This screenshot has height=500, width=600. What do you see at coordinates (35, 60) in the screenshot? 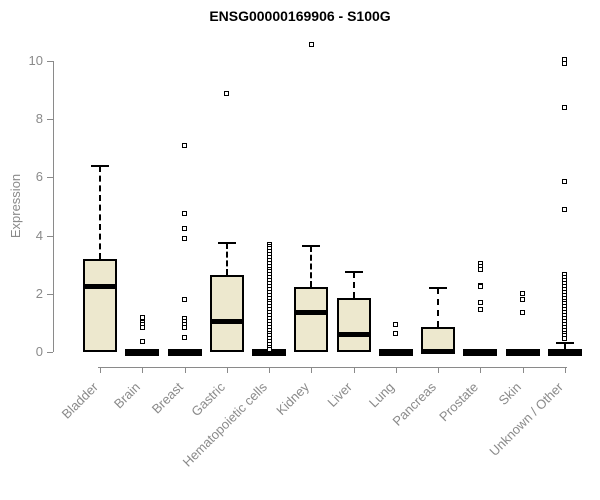
I see `y-tick-label: 10` at bounding box center [35, 60].